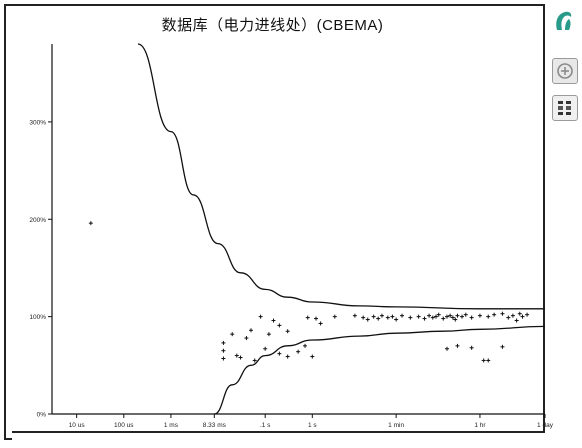 The height and width of the screenshot is (448, 582). I want to click on y-tick-label: 200%, so click(37, 220).